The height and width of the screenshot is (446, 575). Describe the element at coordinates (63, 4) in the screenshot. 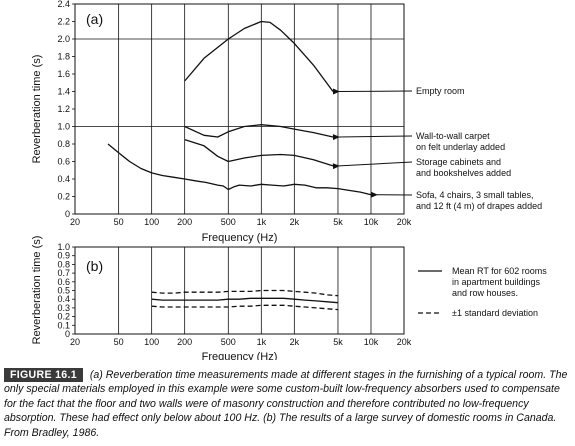

I see `y-tick-label: 2.4` at that location.